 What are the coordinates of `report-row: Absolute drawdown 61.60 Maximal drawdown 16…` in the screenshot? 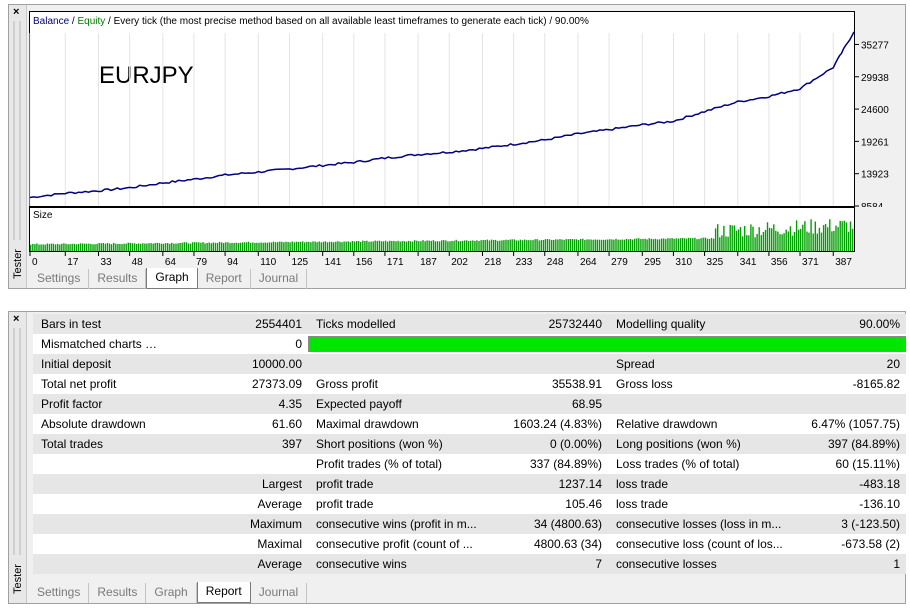 It's located at (469, 424).